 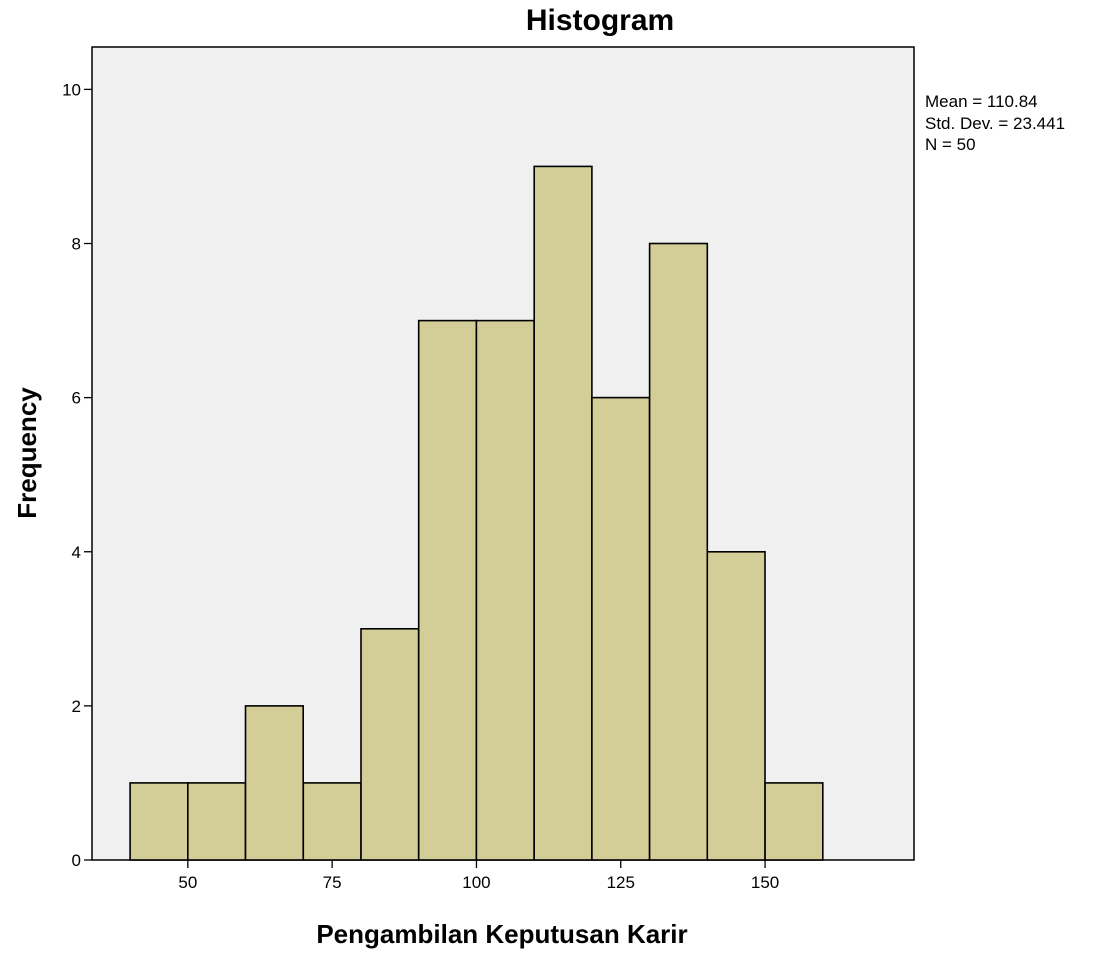 What do you see at coordinates (76, 244) in the screenshot?
I see `y-tick-label: 8` at bounding box center [76, 244].